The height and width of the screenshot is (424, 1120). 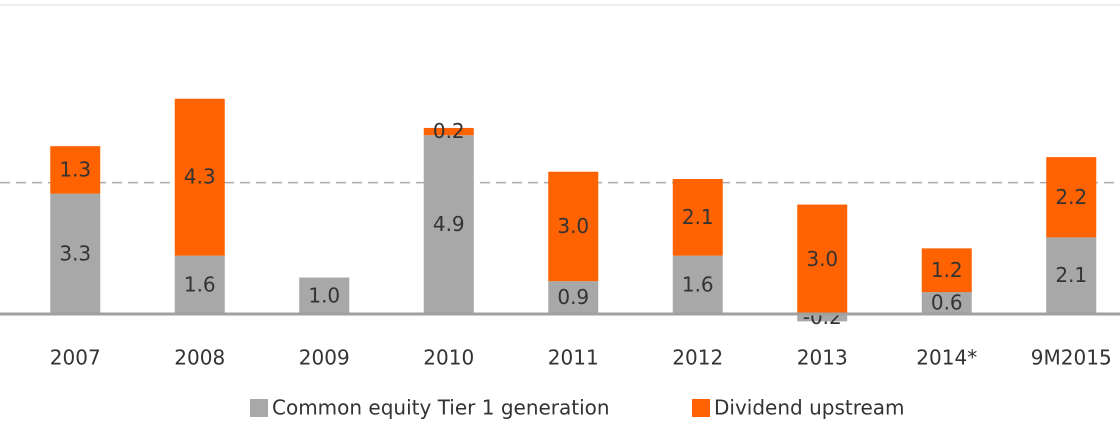 I want to click on x-tick-label: 2010, so click(x=448, y=358).